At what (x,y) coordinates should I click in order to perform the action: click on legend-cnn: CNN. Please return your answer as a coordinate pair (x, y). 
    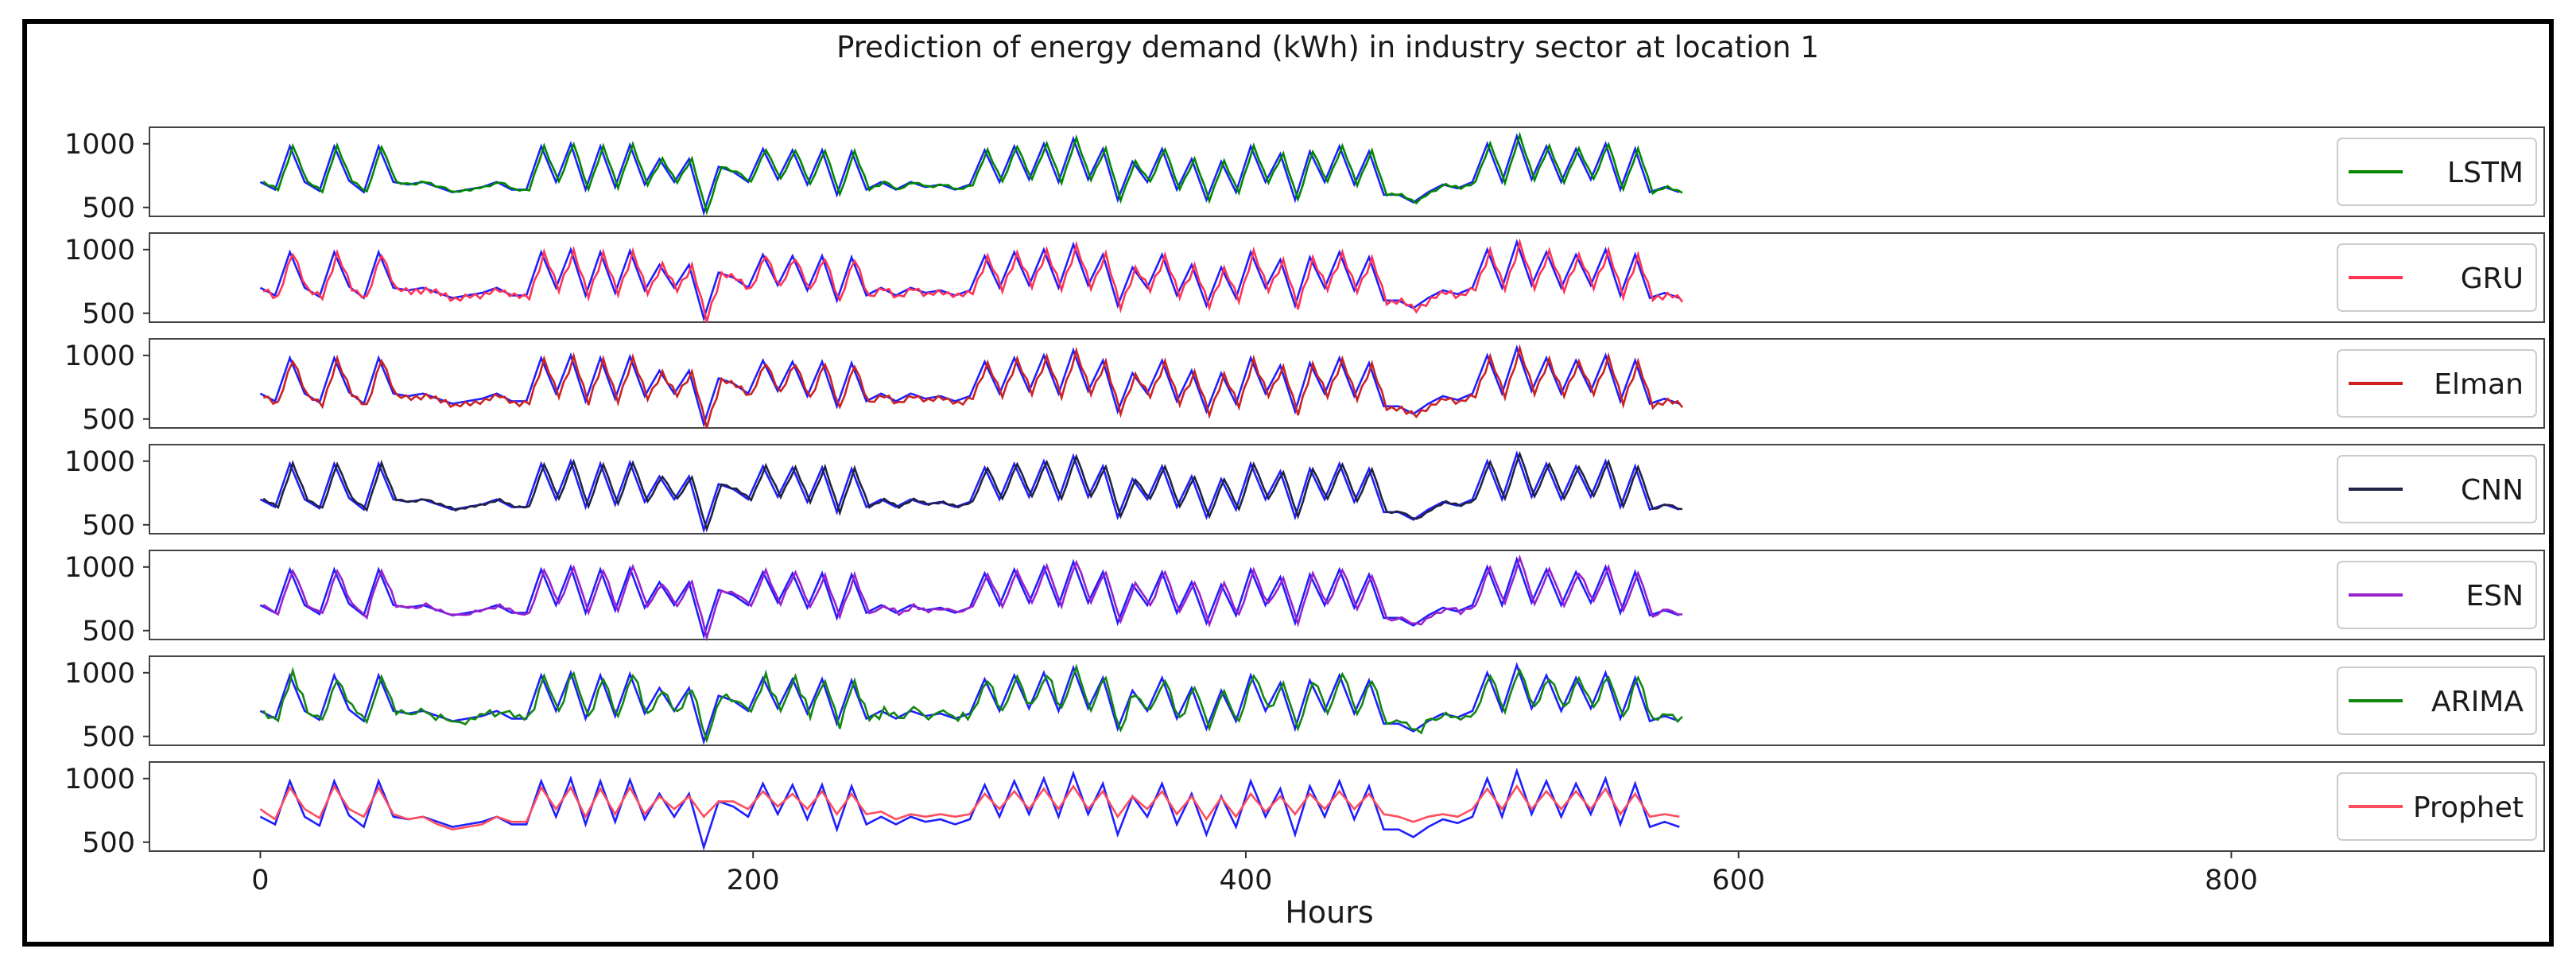
    Looking at the image, I should click on (2437, 489).